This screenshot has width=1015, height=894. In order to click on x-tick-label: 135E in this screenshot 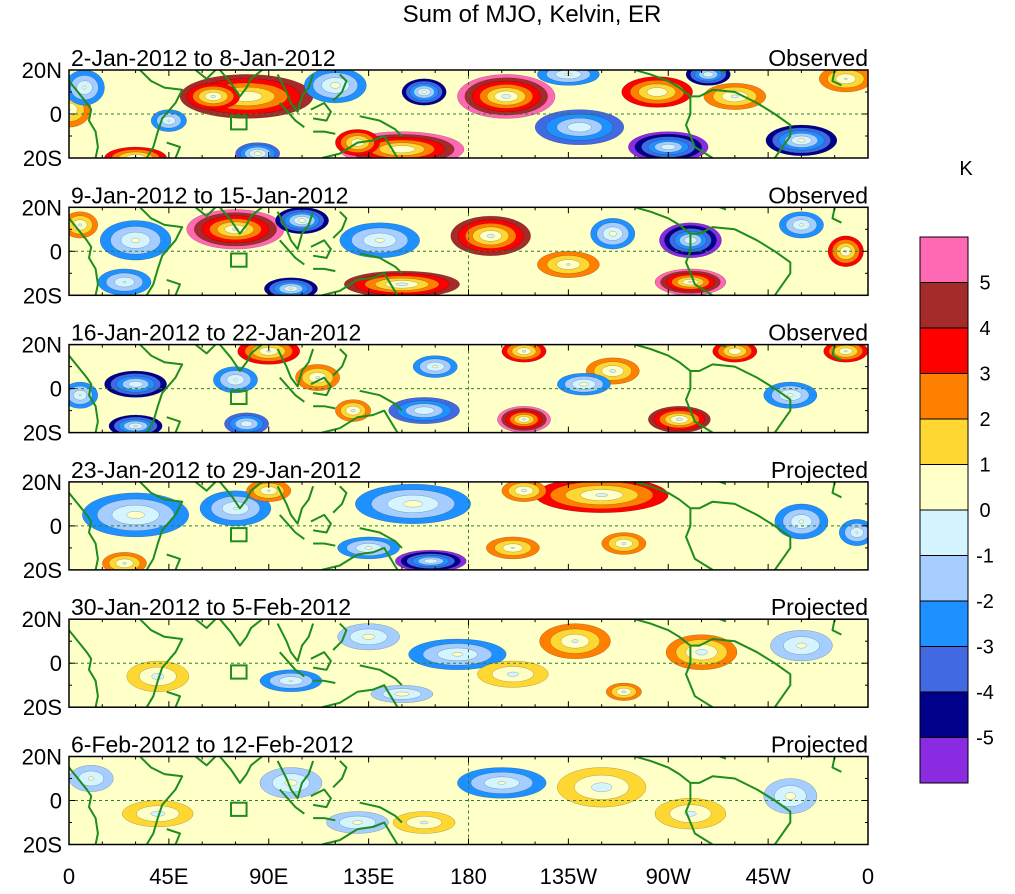, I will do `click(368, 876)`.